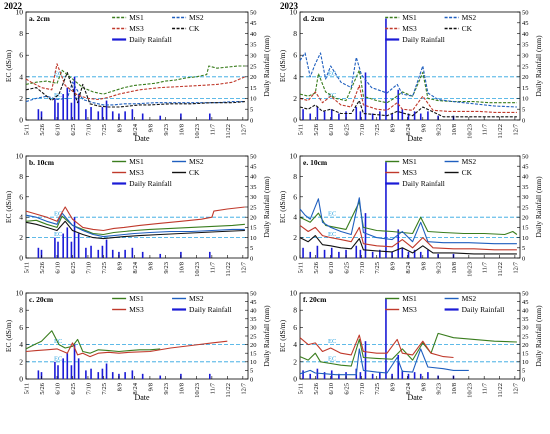  What do you see at coordinates (251, 258) in the screenshot?
I see `panel-b-y2tick-label: 0` at bounding box center [251, 258].